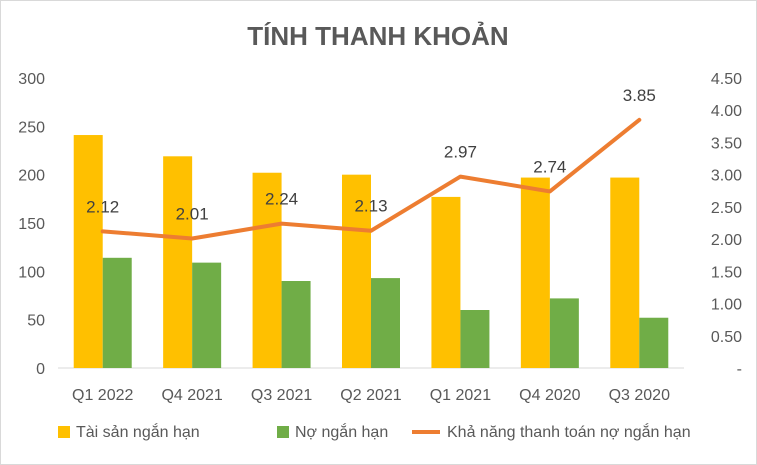  Describe the element at coordinates (739, 369) in the screenshot. I see `right-tick-label: -` at that location.